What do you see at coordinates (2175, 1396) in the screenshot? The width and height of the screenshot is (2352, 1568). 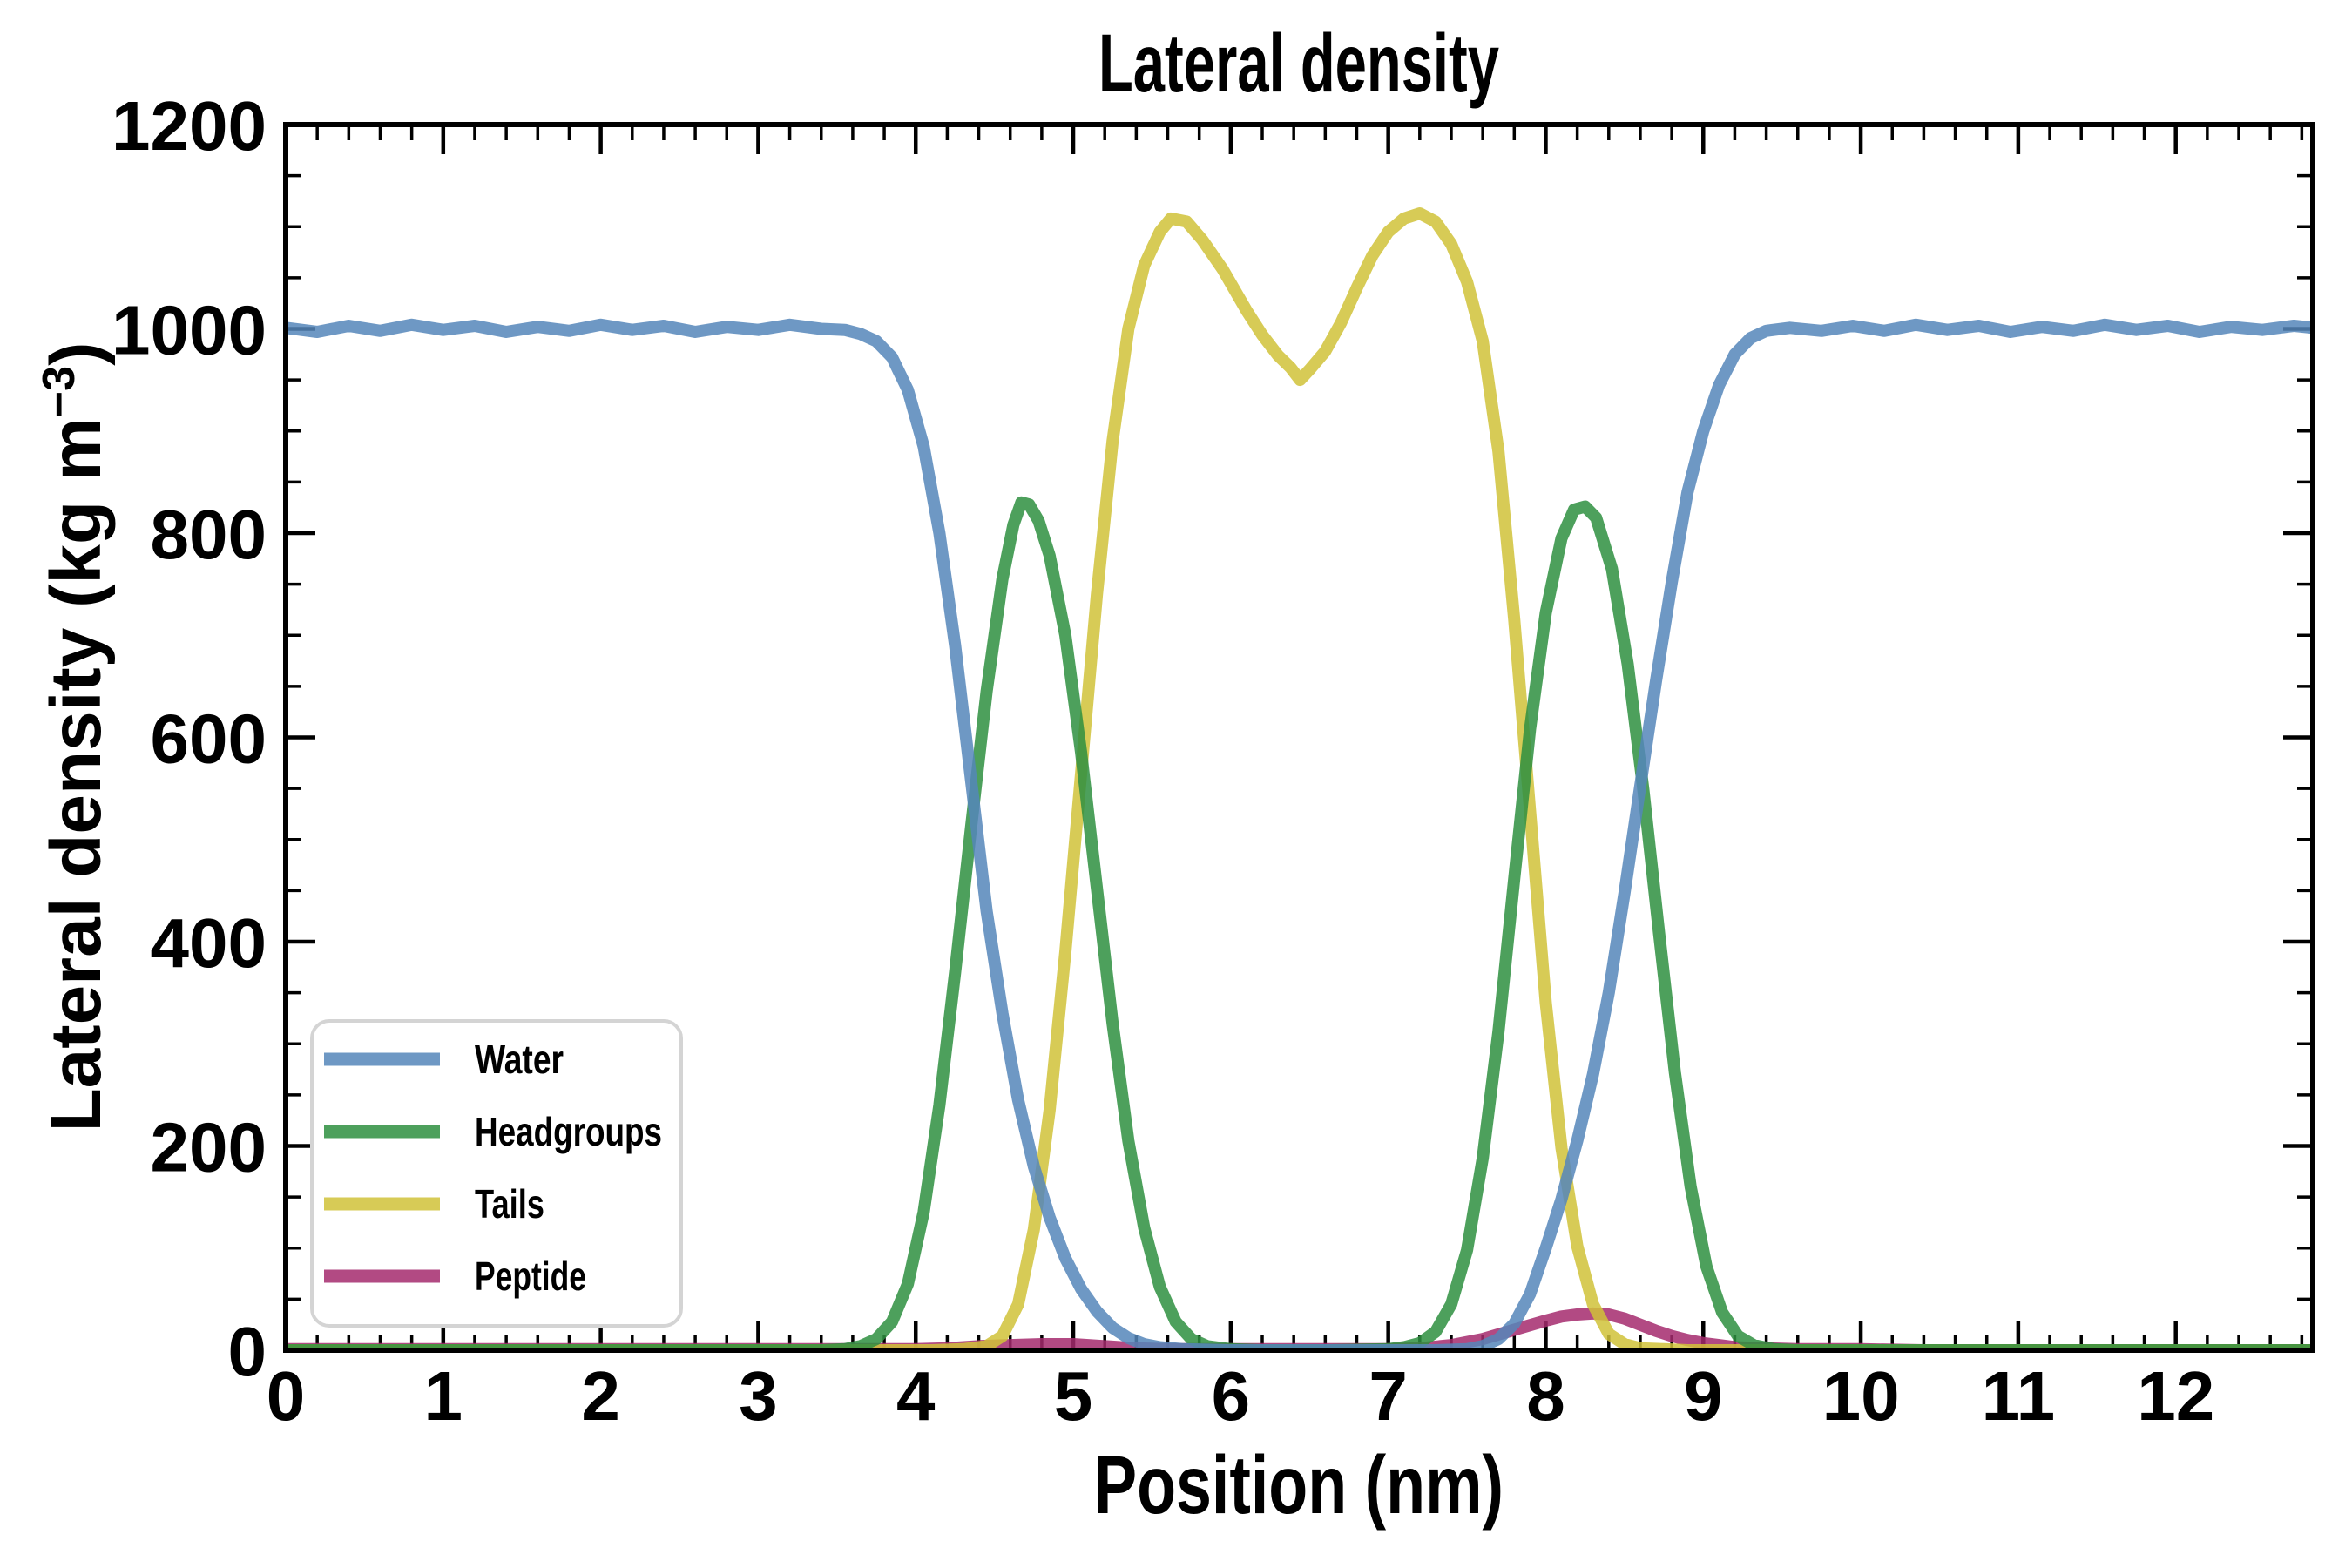 I see `x-tick-label: 12` at bounding box center [2175, 1396].